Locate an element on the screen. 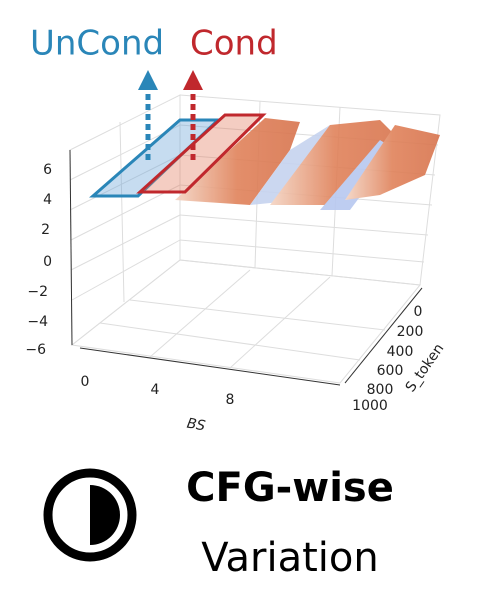 This screenshot has width=490, height=599. icon-half is located at coordinates (105, 515).